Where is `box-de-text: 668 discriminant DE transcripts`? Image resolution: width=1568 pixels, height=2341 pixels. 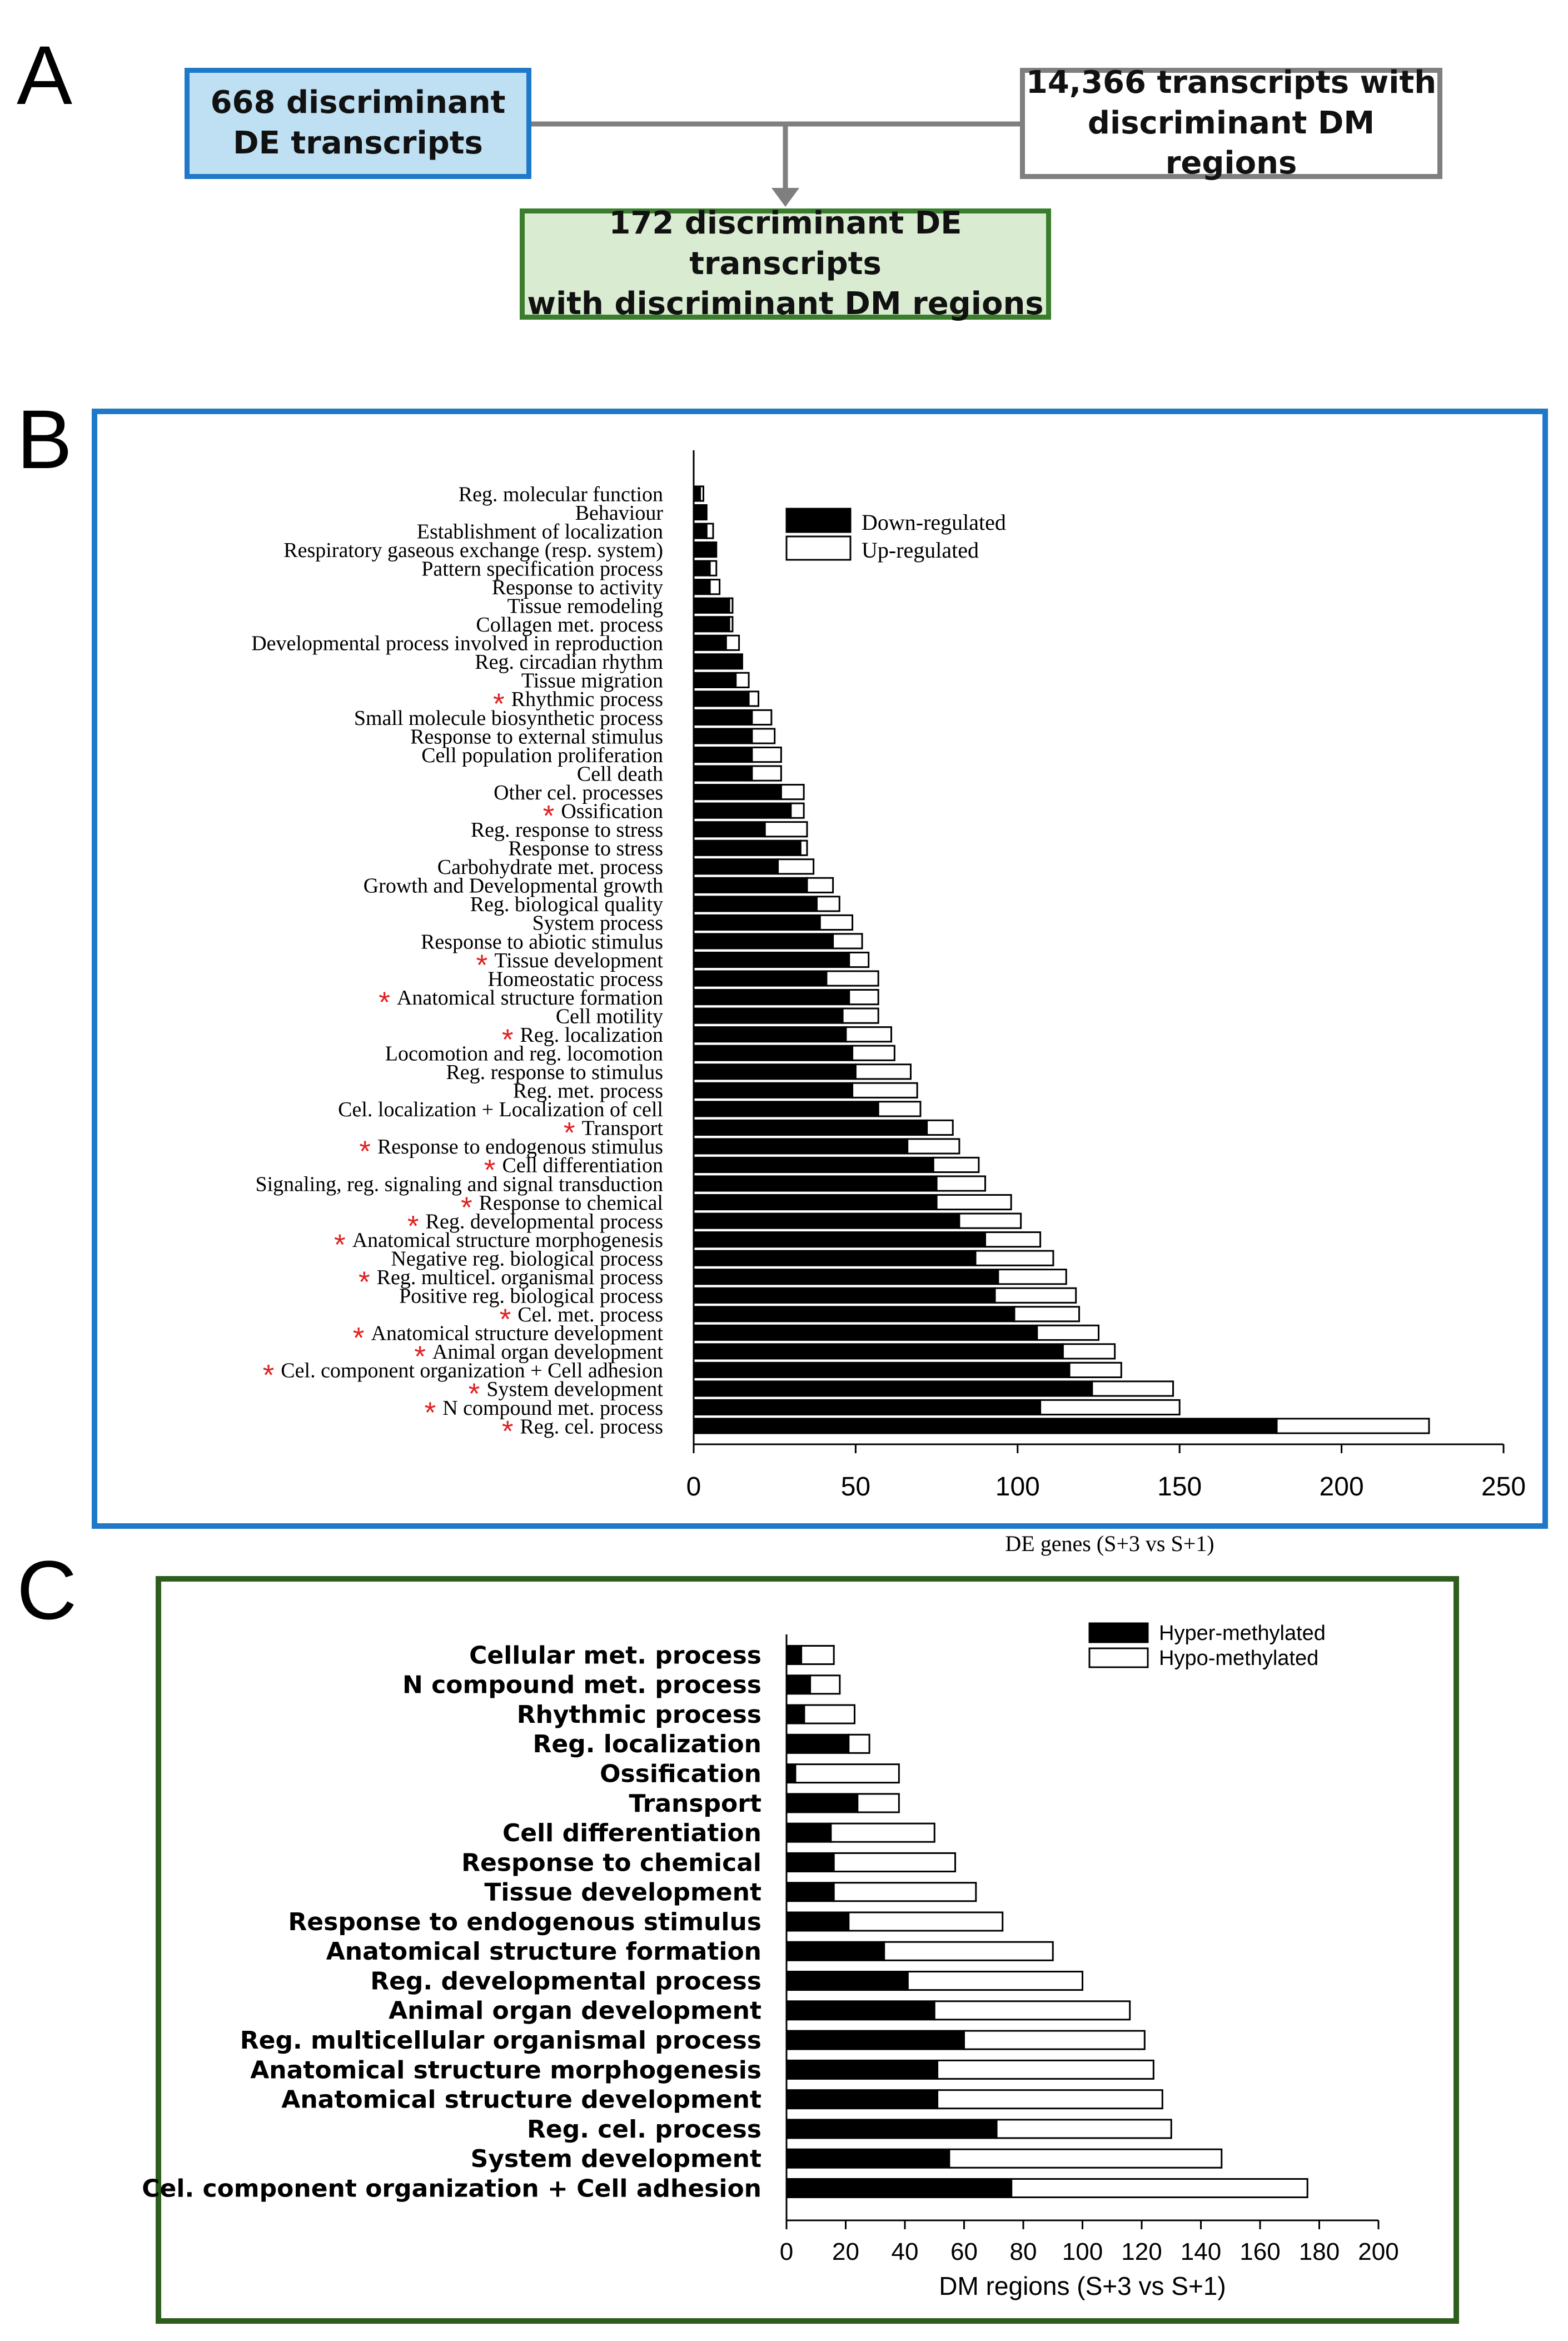 box-de-text: 668 discriminant DE transcripts is located at coordinates (358, 123).